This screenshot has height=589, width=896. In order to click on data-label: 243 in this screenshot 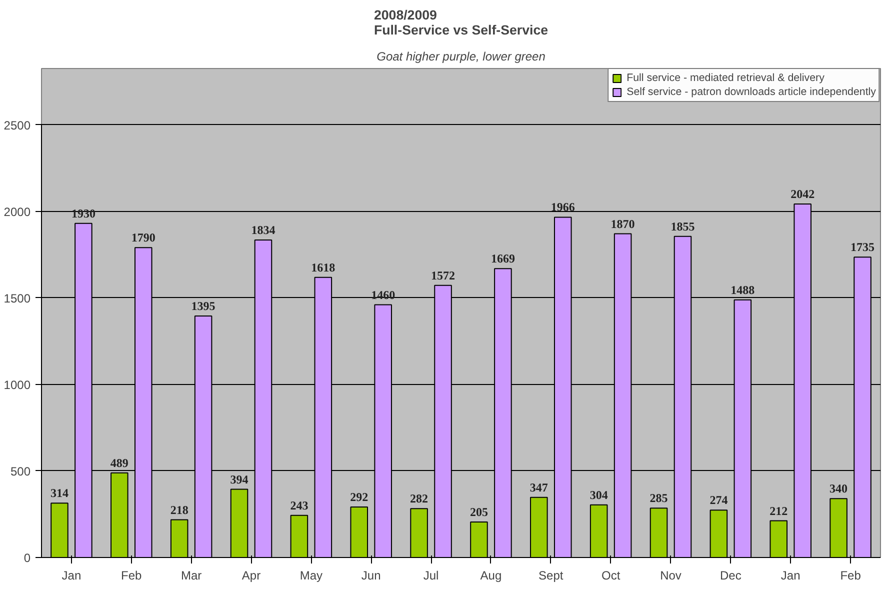, I will do `click(299, 505)`.